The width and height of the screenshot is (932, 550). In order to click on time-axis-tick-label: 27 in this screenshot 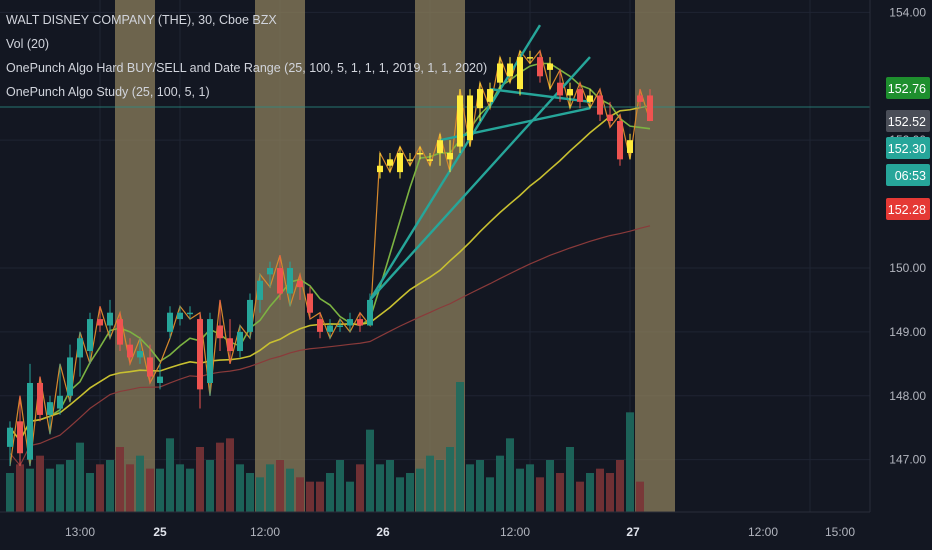, I will do `click(633, 532)`.